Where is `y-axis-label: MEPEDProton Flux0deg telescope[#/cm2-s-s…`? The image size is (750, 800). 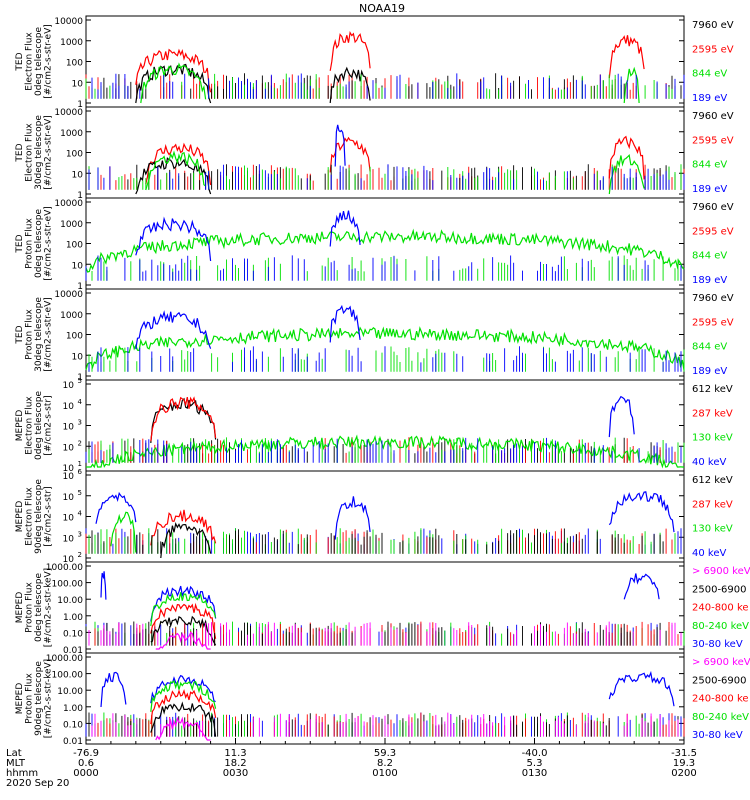 y-axis-label: MEPEDProton Flux0deg telescope[#/cm2-s-s… is located at coordinates (34, 607).